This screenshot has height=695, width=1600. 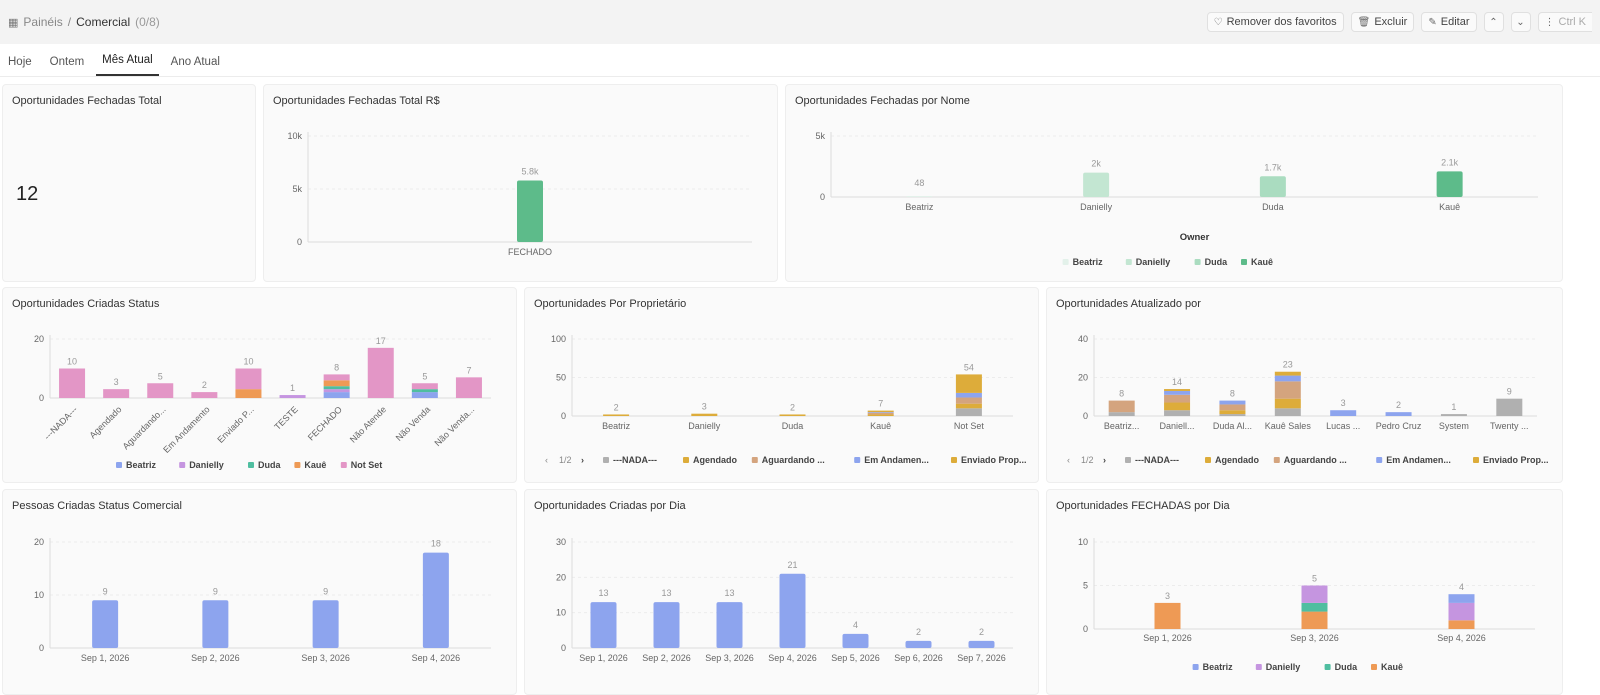 What do you see at coordinates (297, 189) in the screenshot?
I see `y-tick-label: 5k` at bounding box center [297, 189].